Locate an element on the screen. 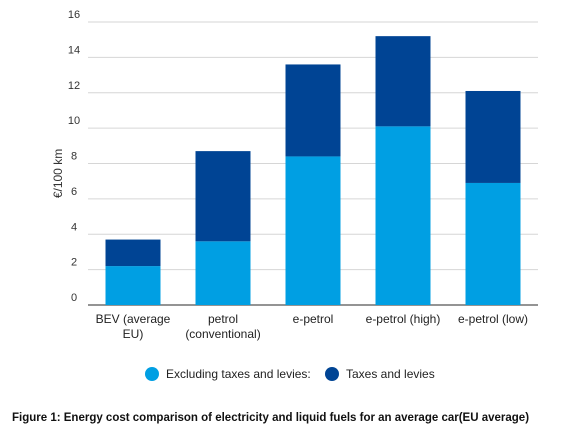  legend-label: Excluding taxes and levies: is located at coordinates (238, 374).